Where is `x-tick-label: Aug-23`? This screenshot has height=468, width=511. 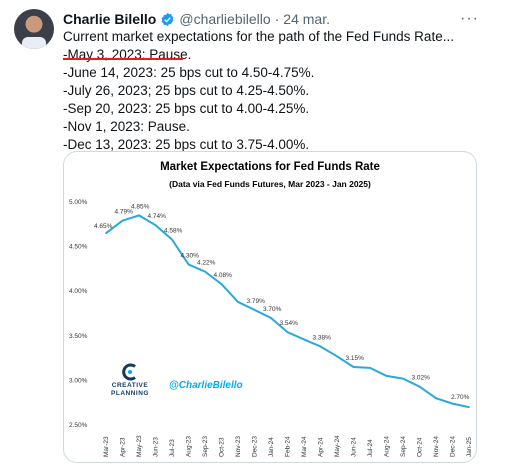
x-tick-label: Aug-23 is located at coordinates (189, 446).